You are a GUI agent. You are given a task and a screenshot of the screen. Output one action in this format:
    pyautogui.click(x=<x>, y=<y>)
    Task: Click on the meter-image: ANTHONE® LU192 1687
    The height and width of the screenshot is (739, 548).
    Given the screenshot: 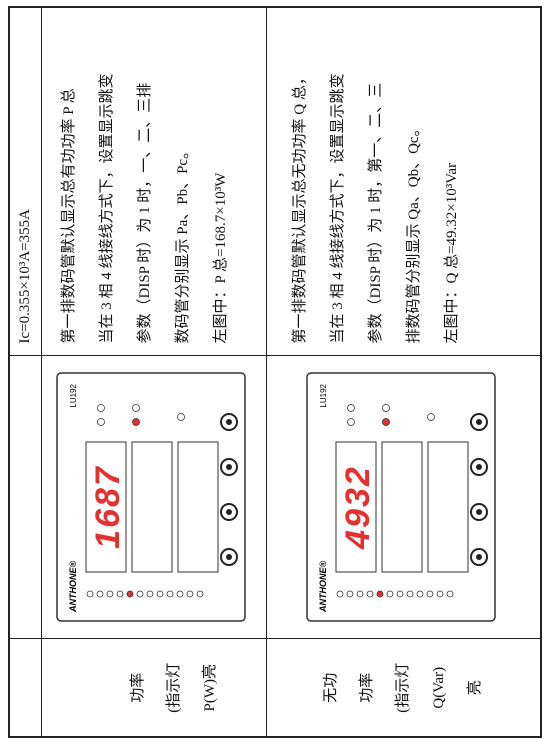 What is the action you would take?
    pyautogui.click(x=151, y=497)
    